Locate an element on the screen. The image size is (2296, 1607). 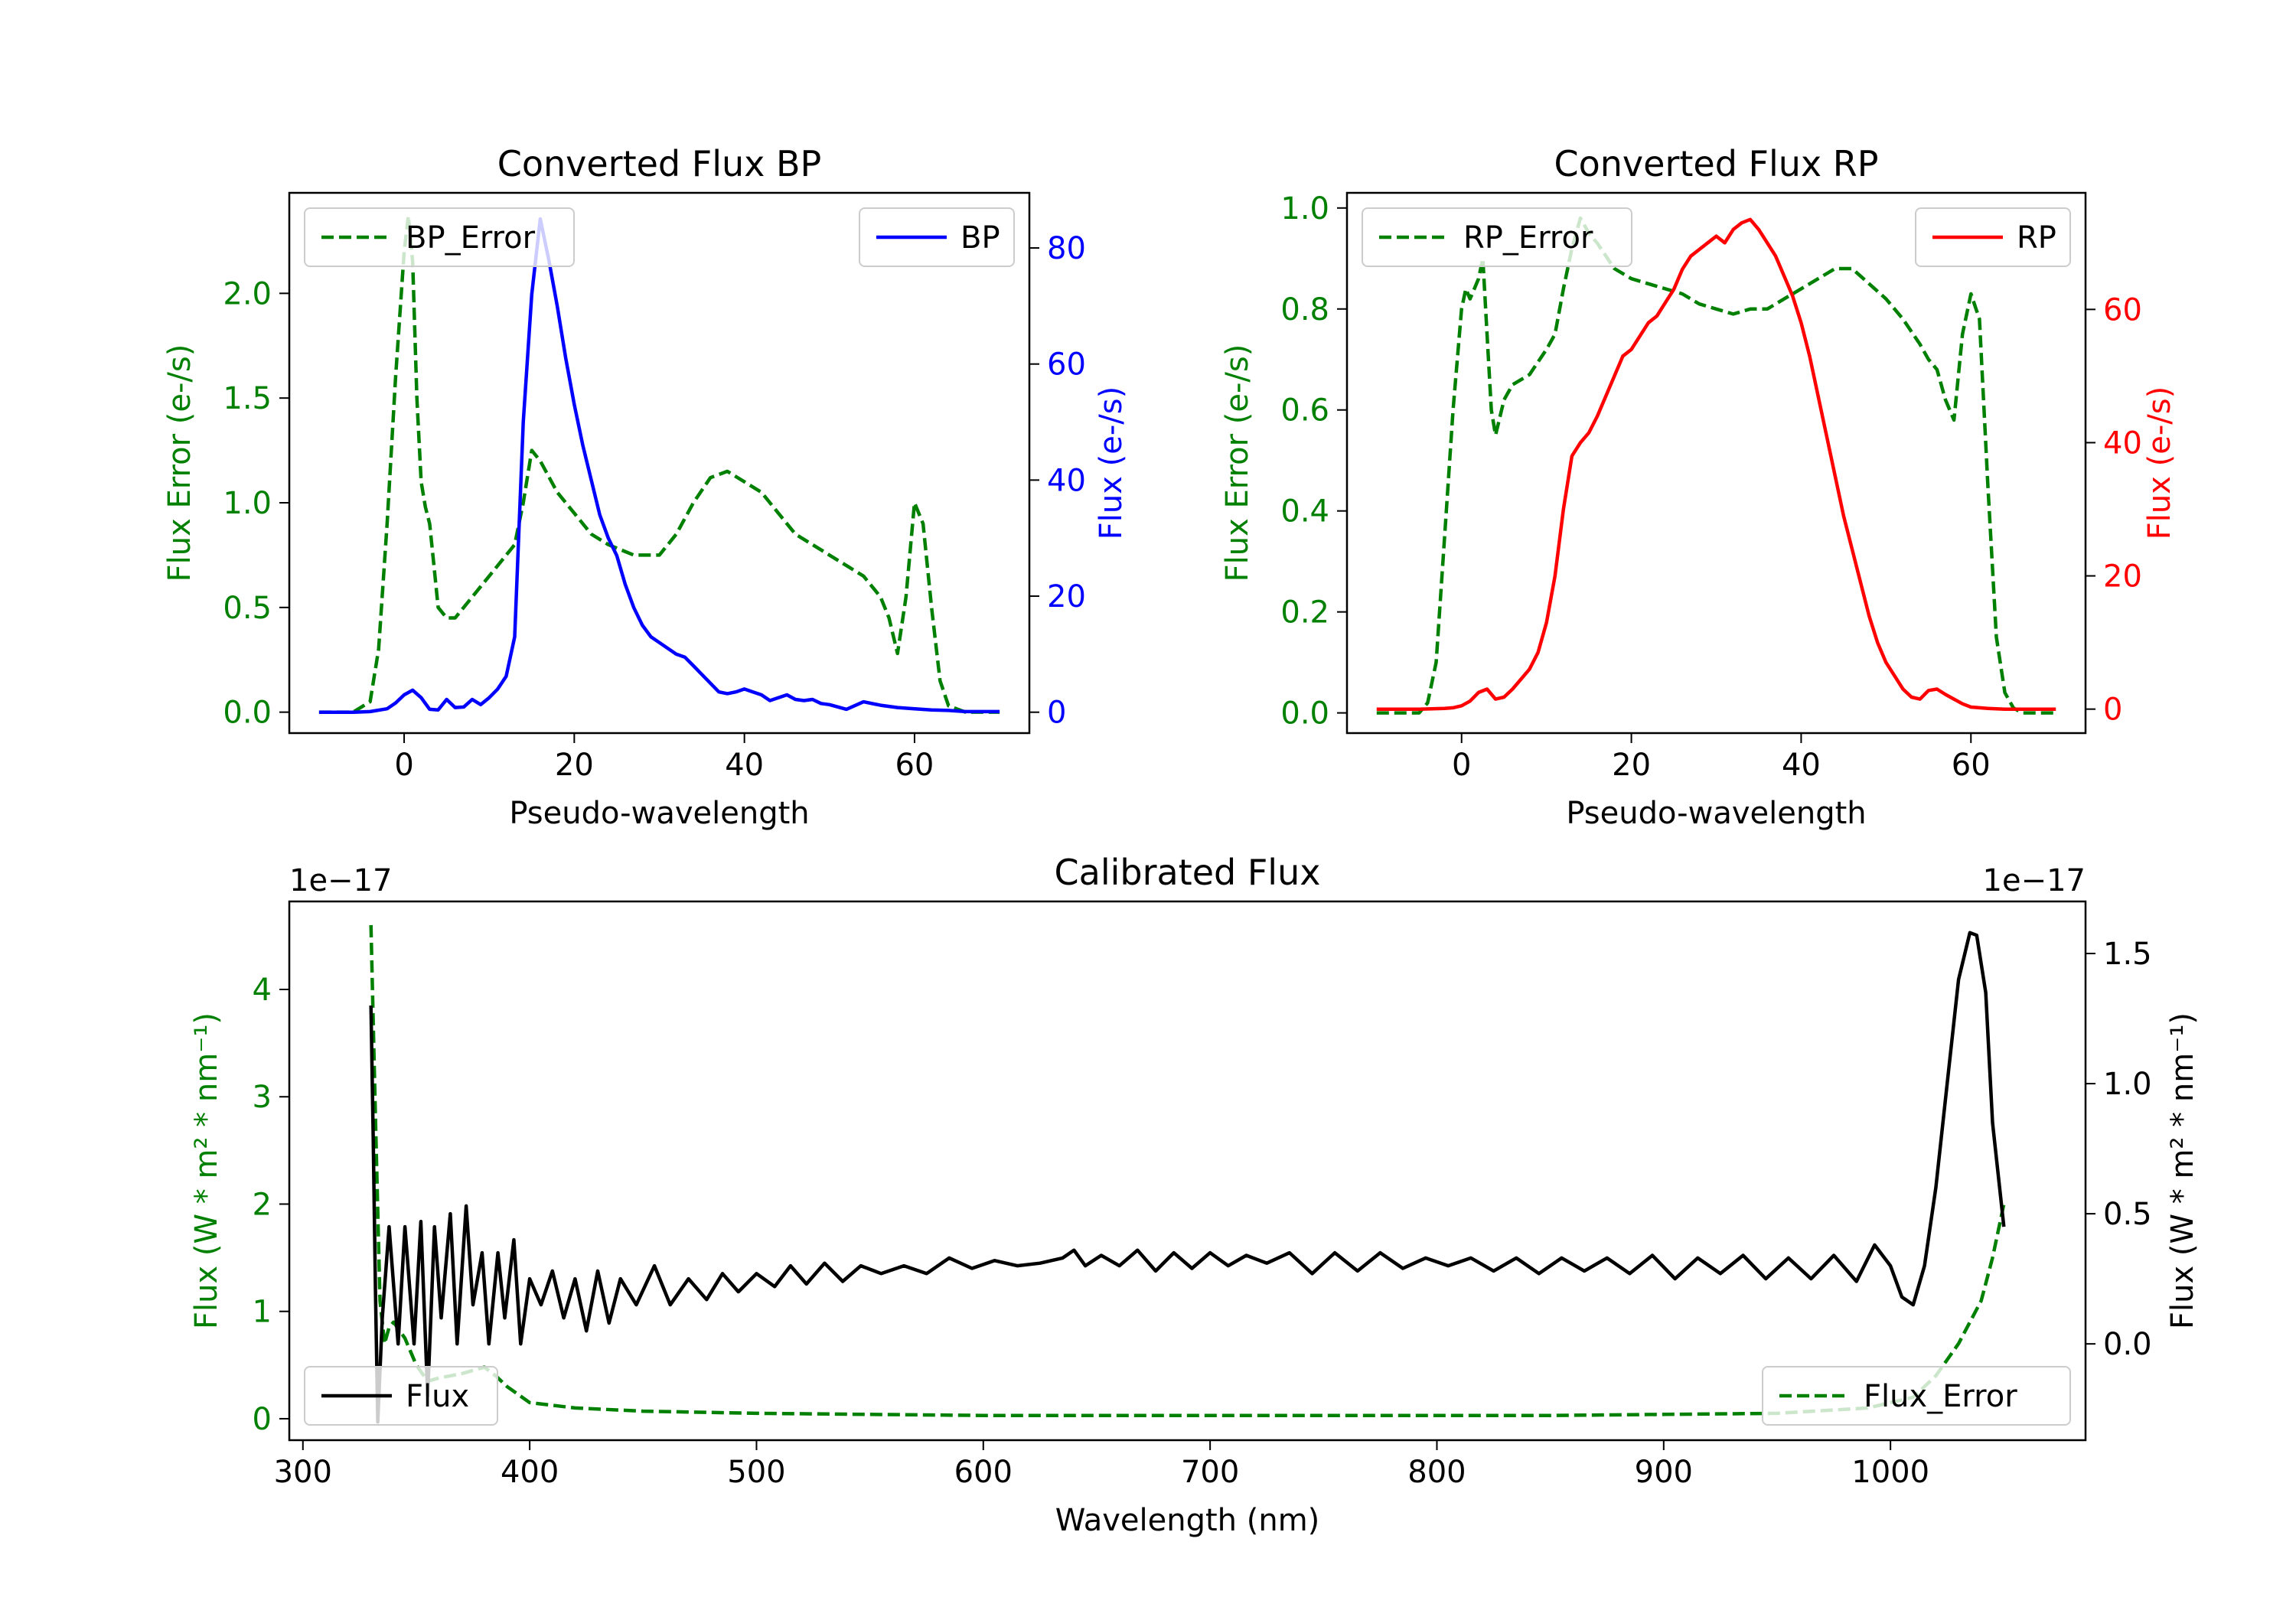
left-y-tick-label: 2.0 is located at coordinates (247, 293).